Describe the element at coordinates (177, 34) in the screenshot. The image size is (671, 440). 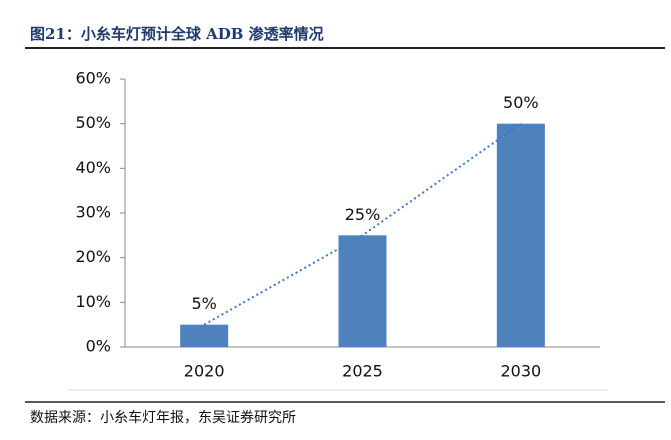
I see `chart-title: 图21：小糸车灯预计全球 ADB 渗透率情况` at that location.